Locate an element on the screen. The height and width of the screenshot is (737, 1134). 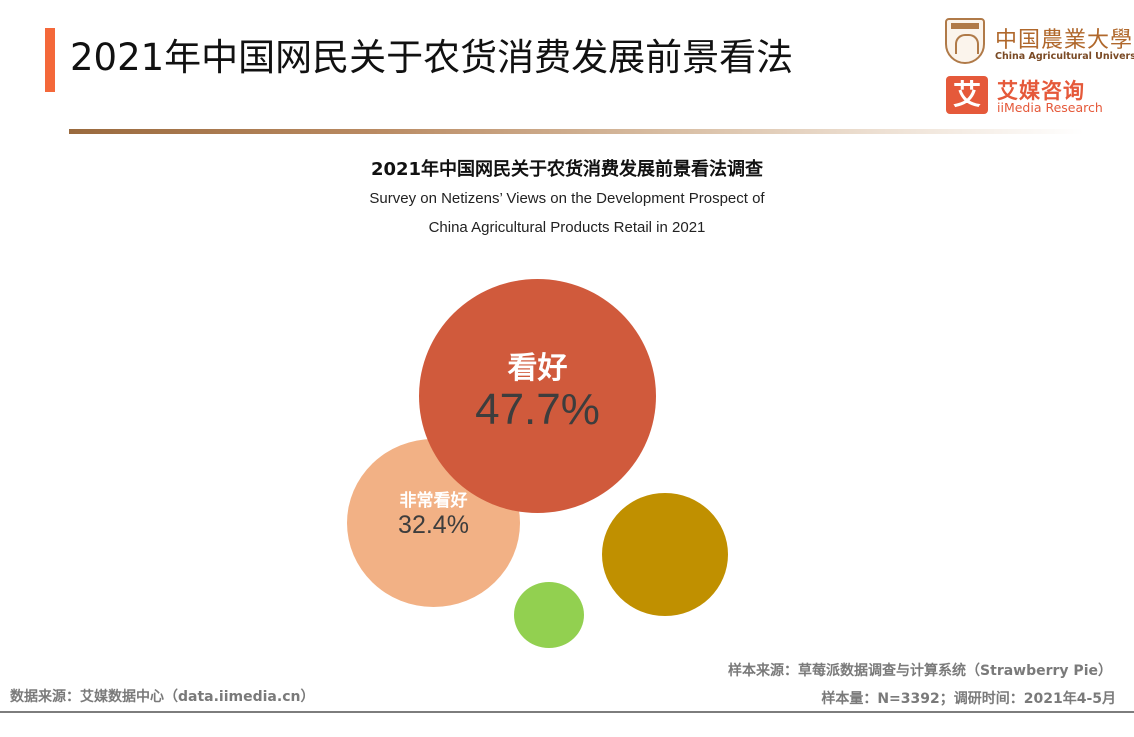
cau-logo: 中国農業大學 China Agricultural University is located at coordinates (1039, 43).